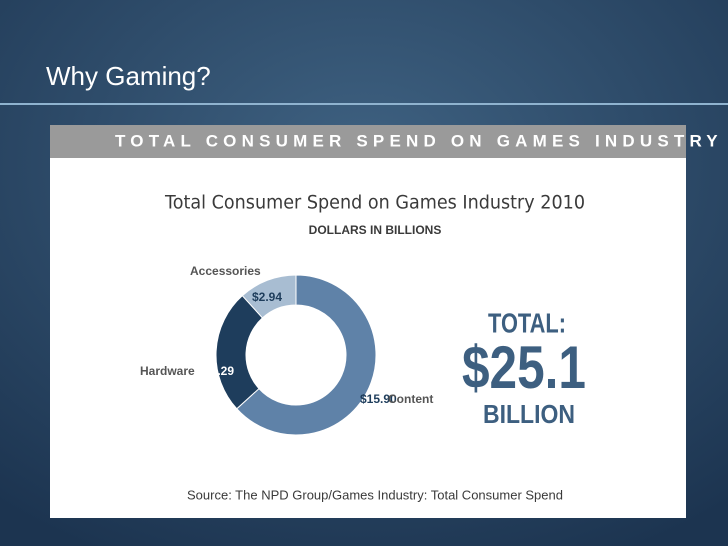  Describe the element at coordinates (378, 399) in the screenshot. I see `value-label: $15.90` at that location.